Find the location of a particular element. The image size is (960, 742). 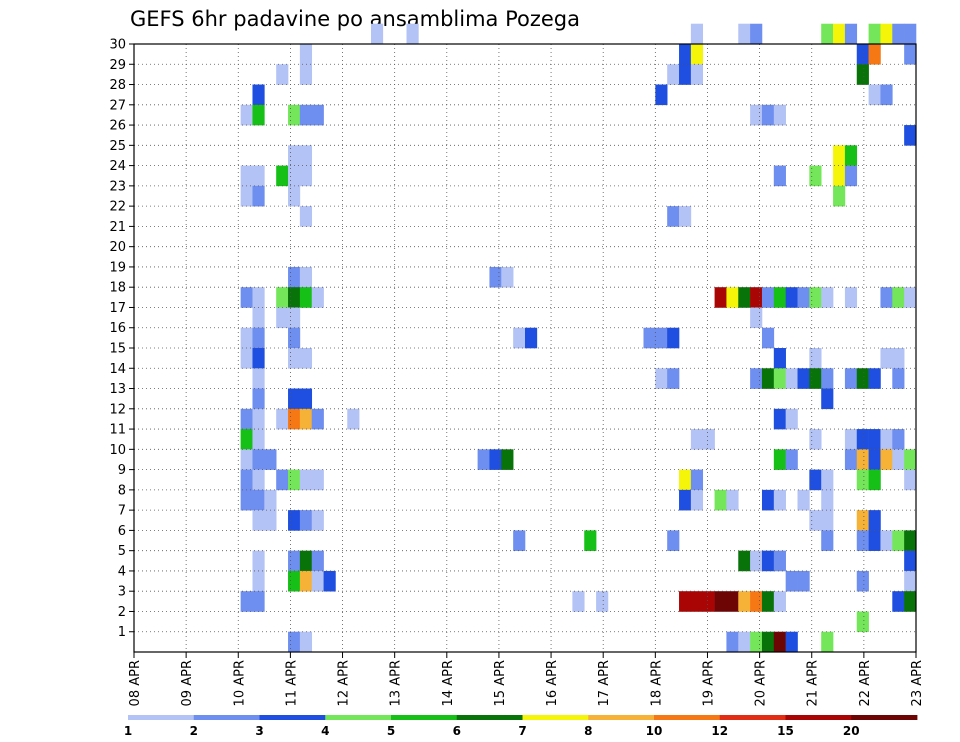

y-tick-label: 11 is located at coordinates (117, 430).